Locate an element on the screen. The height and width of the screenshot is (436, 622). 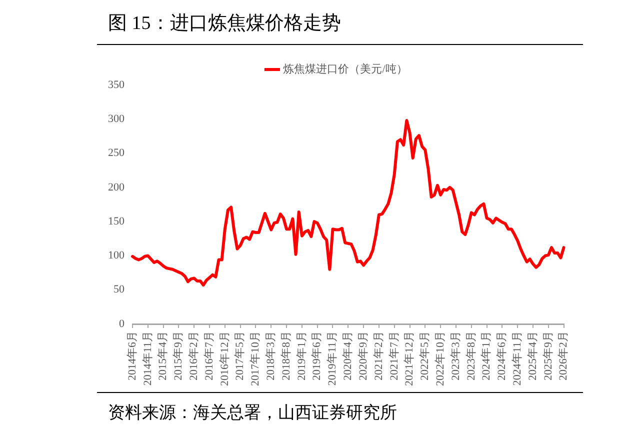
x-tick-label: 2017年5月 is located at coordinates (240, 355).